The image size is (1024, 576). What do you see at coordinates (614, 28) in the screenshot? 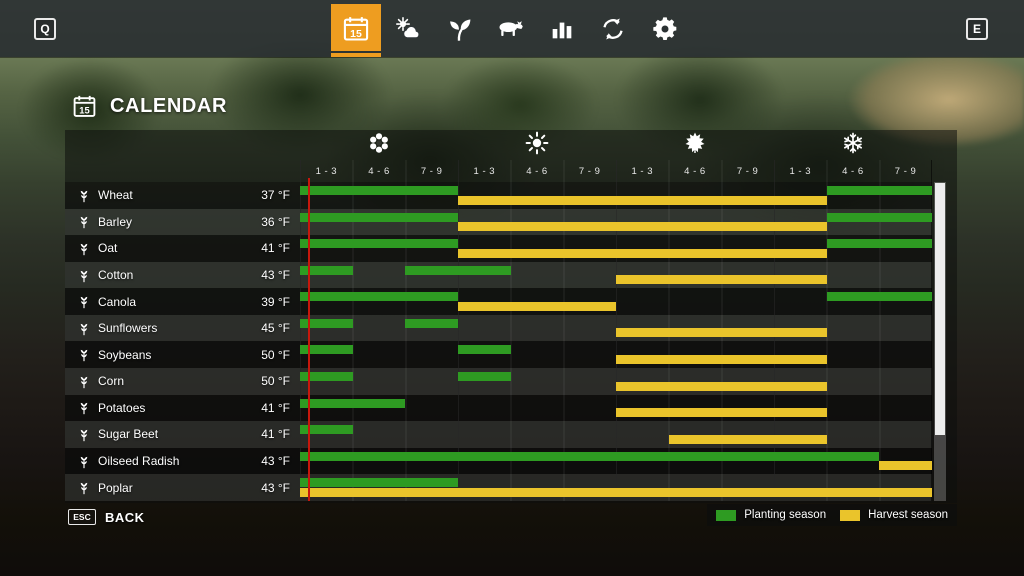
I see `tab-rotation` at bounding box center [614, 28].